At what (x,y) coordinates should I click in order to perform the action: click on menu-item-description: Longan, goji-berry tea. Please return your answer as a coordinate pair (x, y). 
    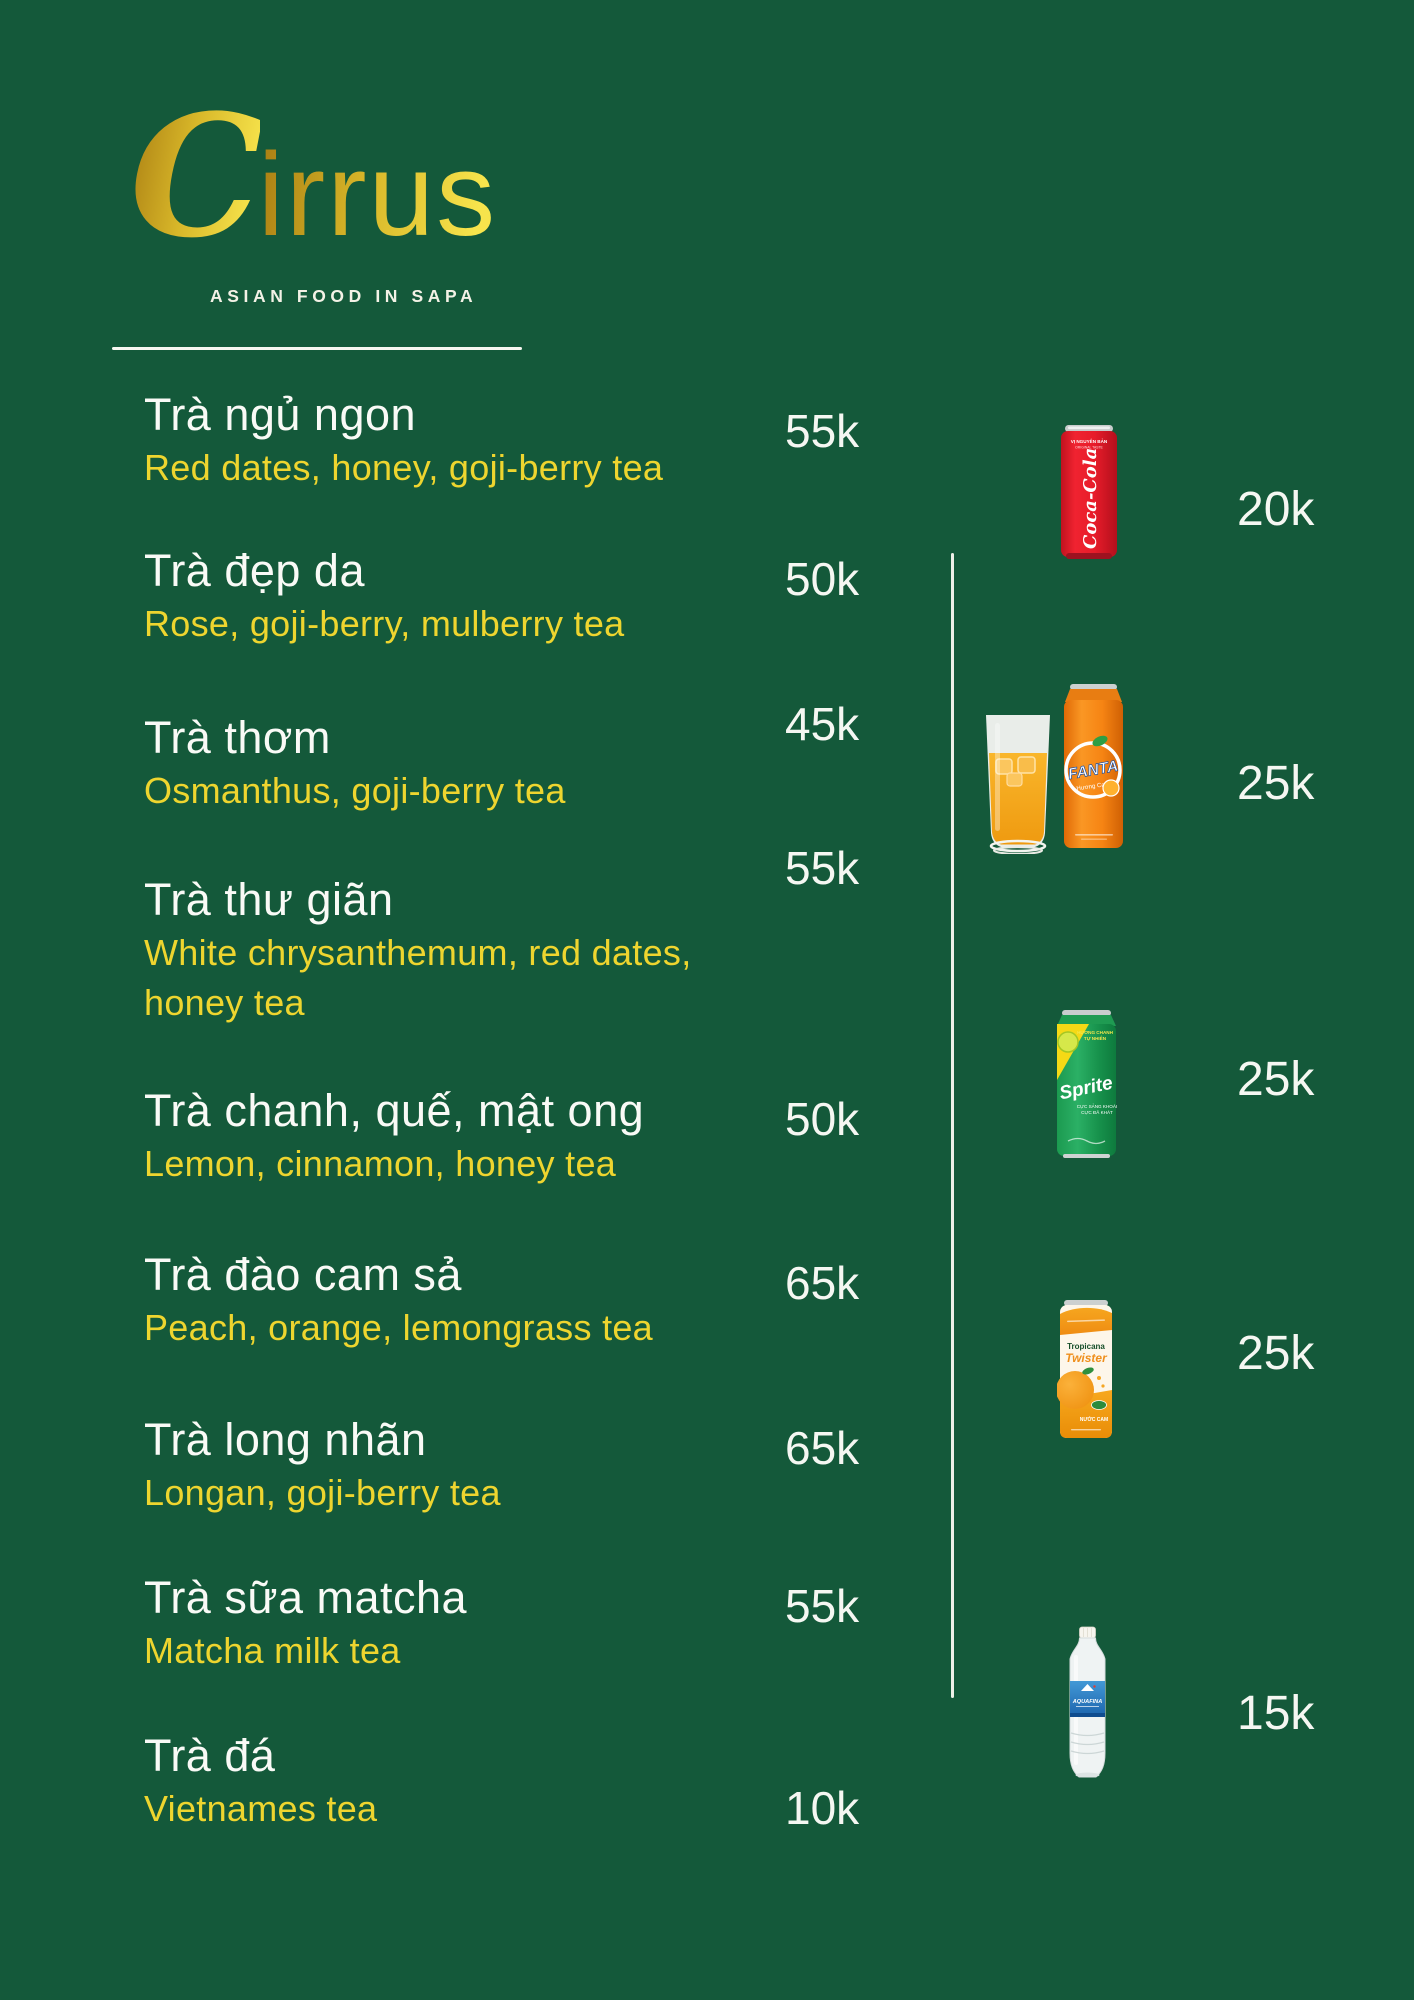
    Looking at the image, I should click on (322, 1493).